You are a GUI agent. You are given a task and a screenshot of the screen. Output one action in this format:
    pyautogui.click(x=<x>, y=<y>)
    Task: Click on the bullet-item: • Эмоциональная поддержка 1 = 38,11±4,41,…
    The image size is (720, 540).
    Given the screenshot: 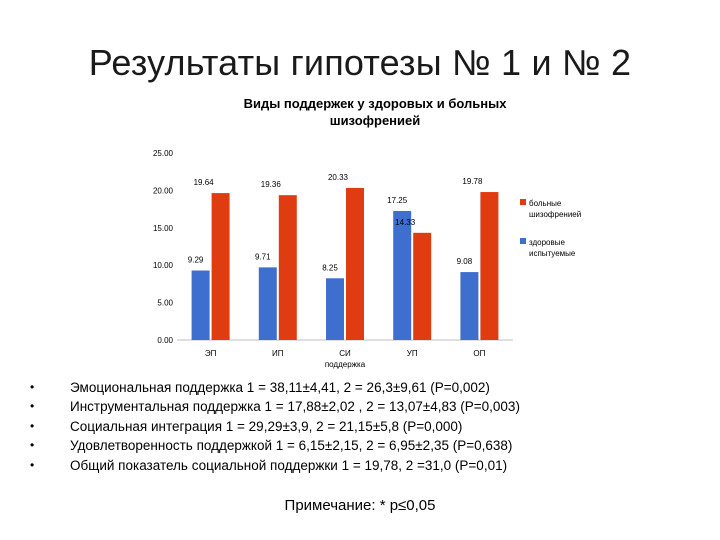 What is the action you would take?
    pyautogui.click(x=370, y=387)
    